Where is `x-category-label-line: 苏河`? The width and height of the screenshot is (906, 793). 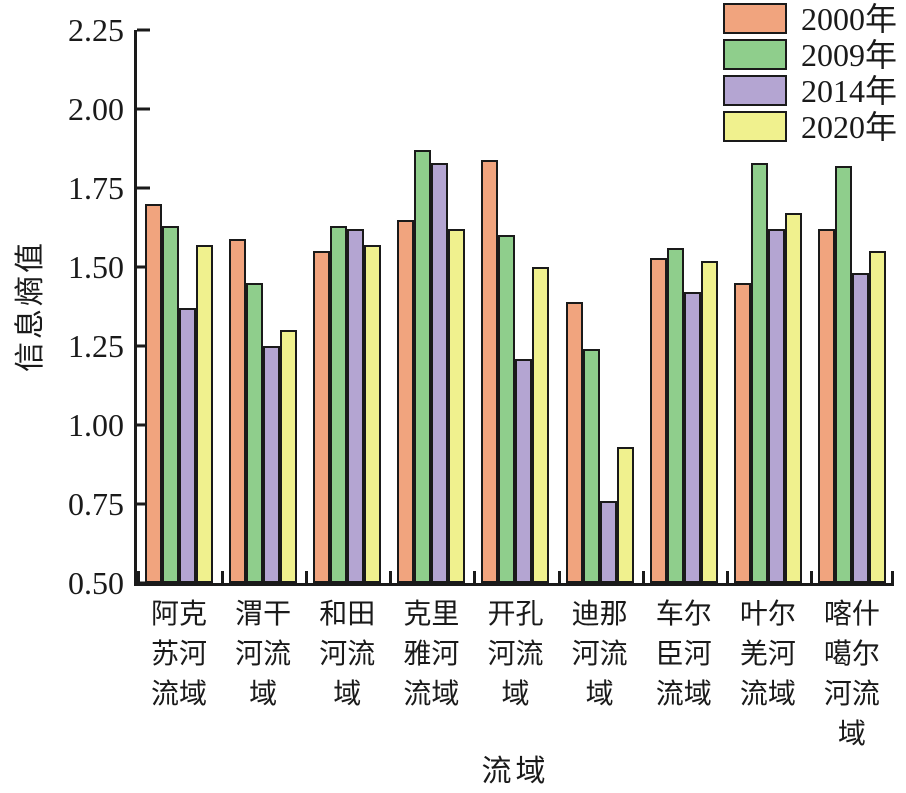 x-category-label-line: 苏河 is located at coordinates (179, 654).